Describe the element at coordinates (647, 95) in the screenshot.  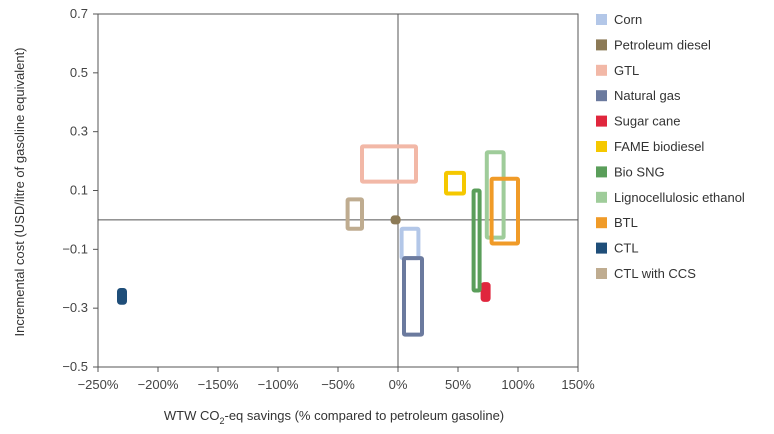
I see `legend-label: Natural gas` at that location.